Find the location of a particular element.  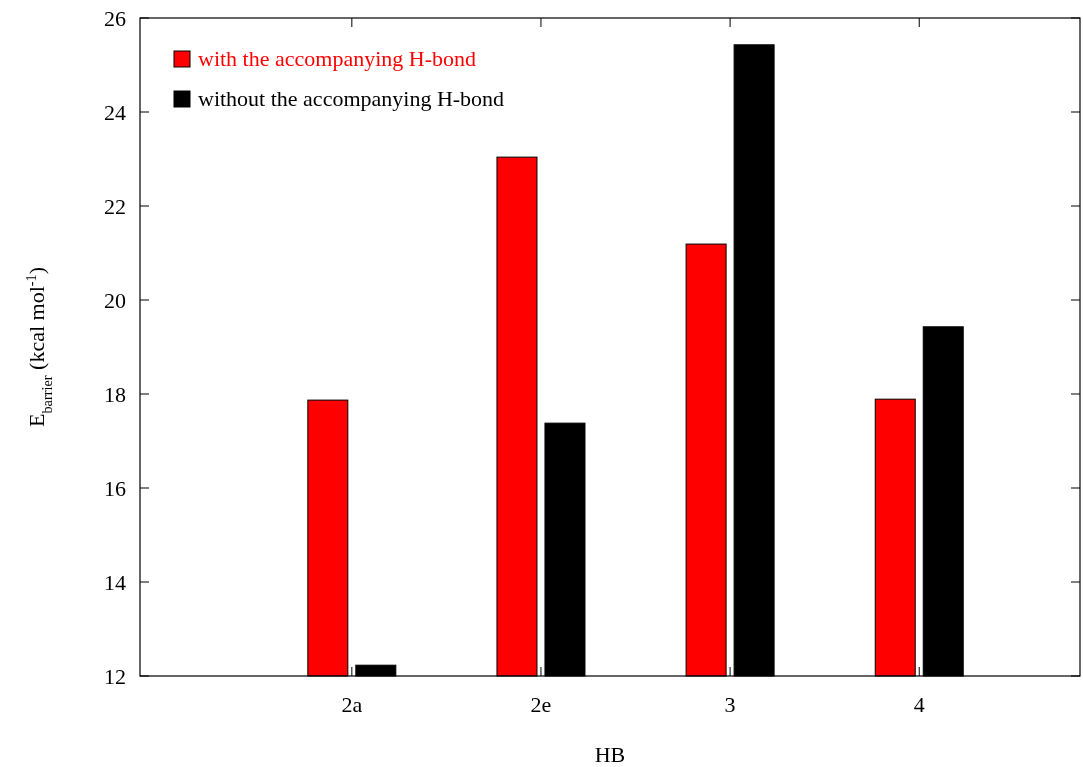

y-tick-label: 12 is located at coordinates (115, 676).